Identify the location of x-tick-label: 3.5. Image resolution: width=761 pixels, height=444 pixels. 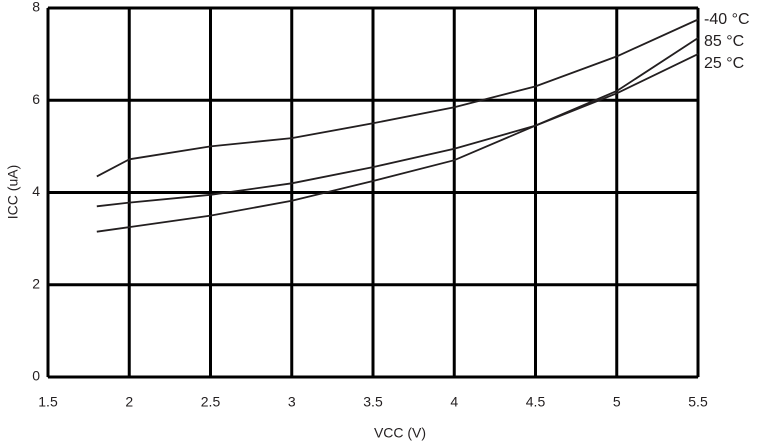
(373, 402).